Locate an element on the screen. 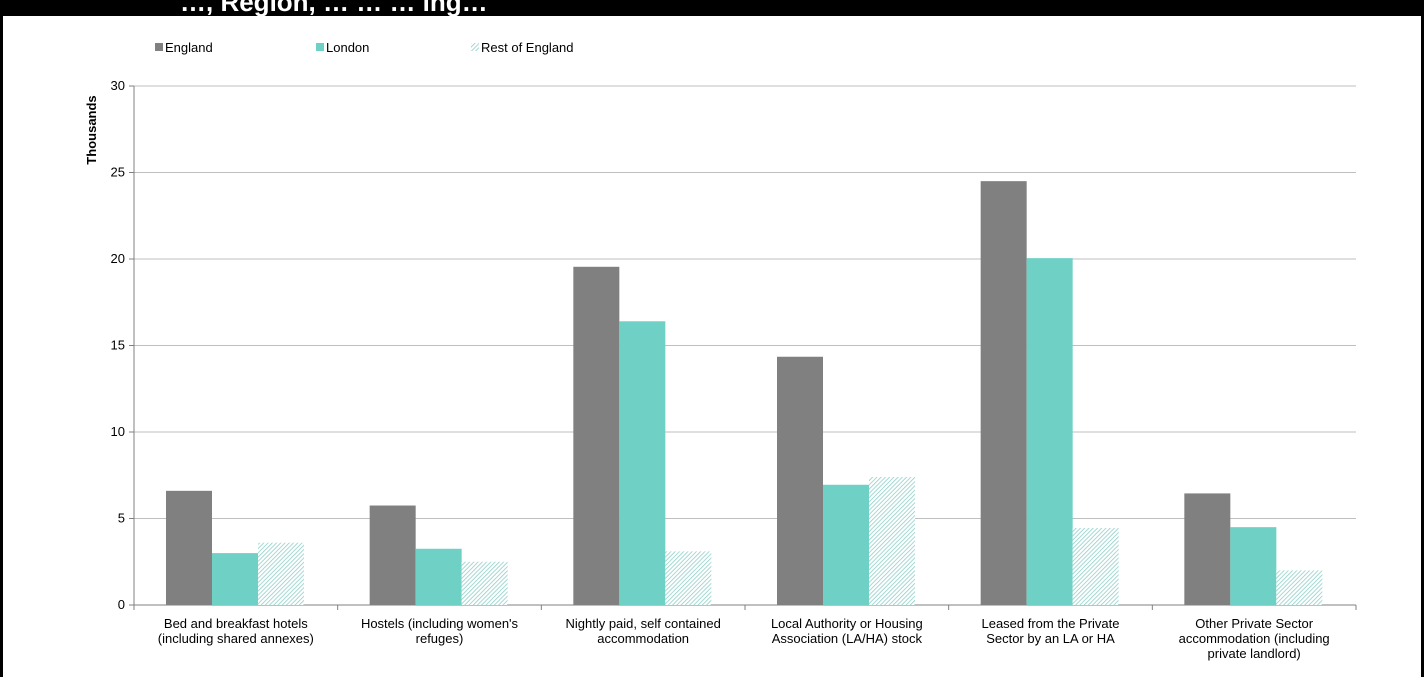 This screenshot has width=1424, height=677. x-category-label: Hostels (including women's is located at coordinates (440, 623).